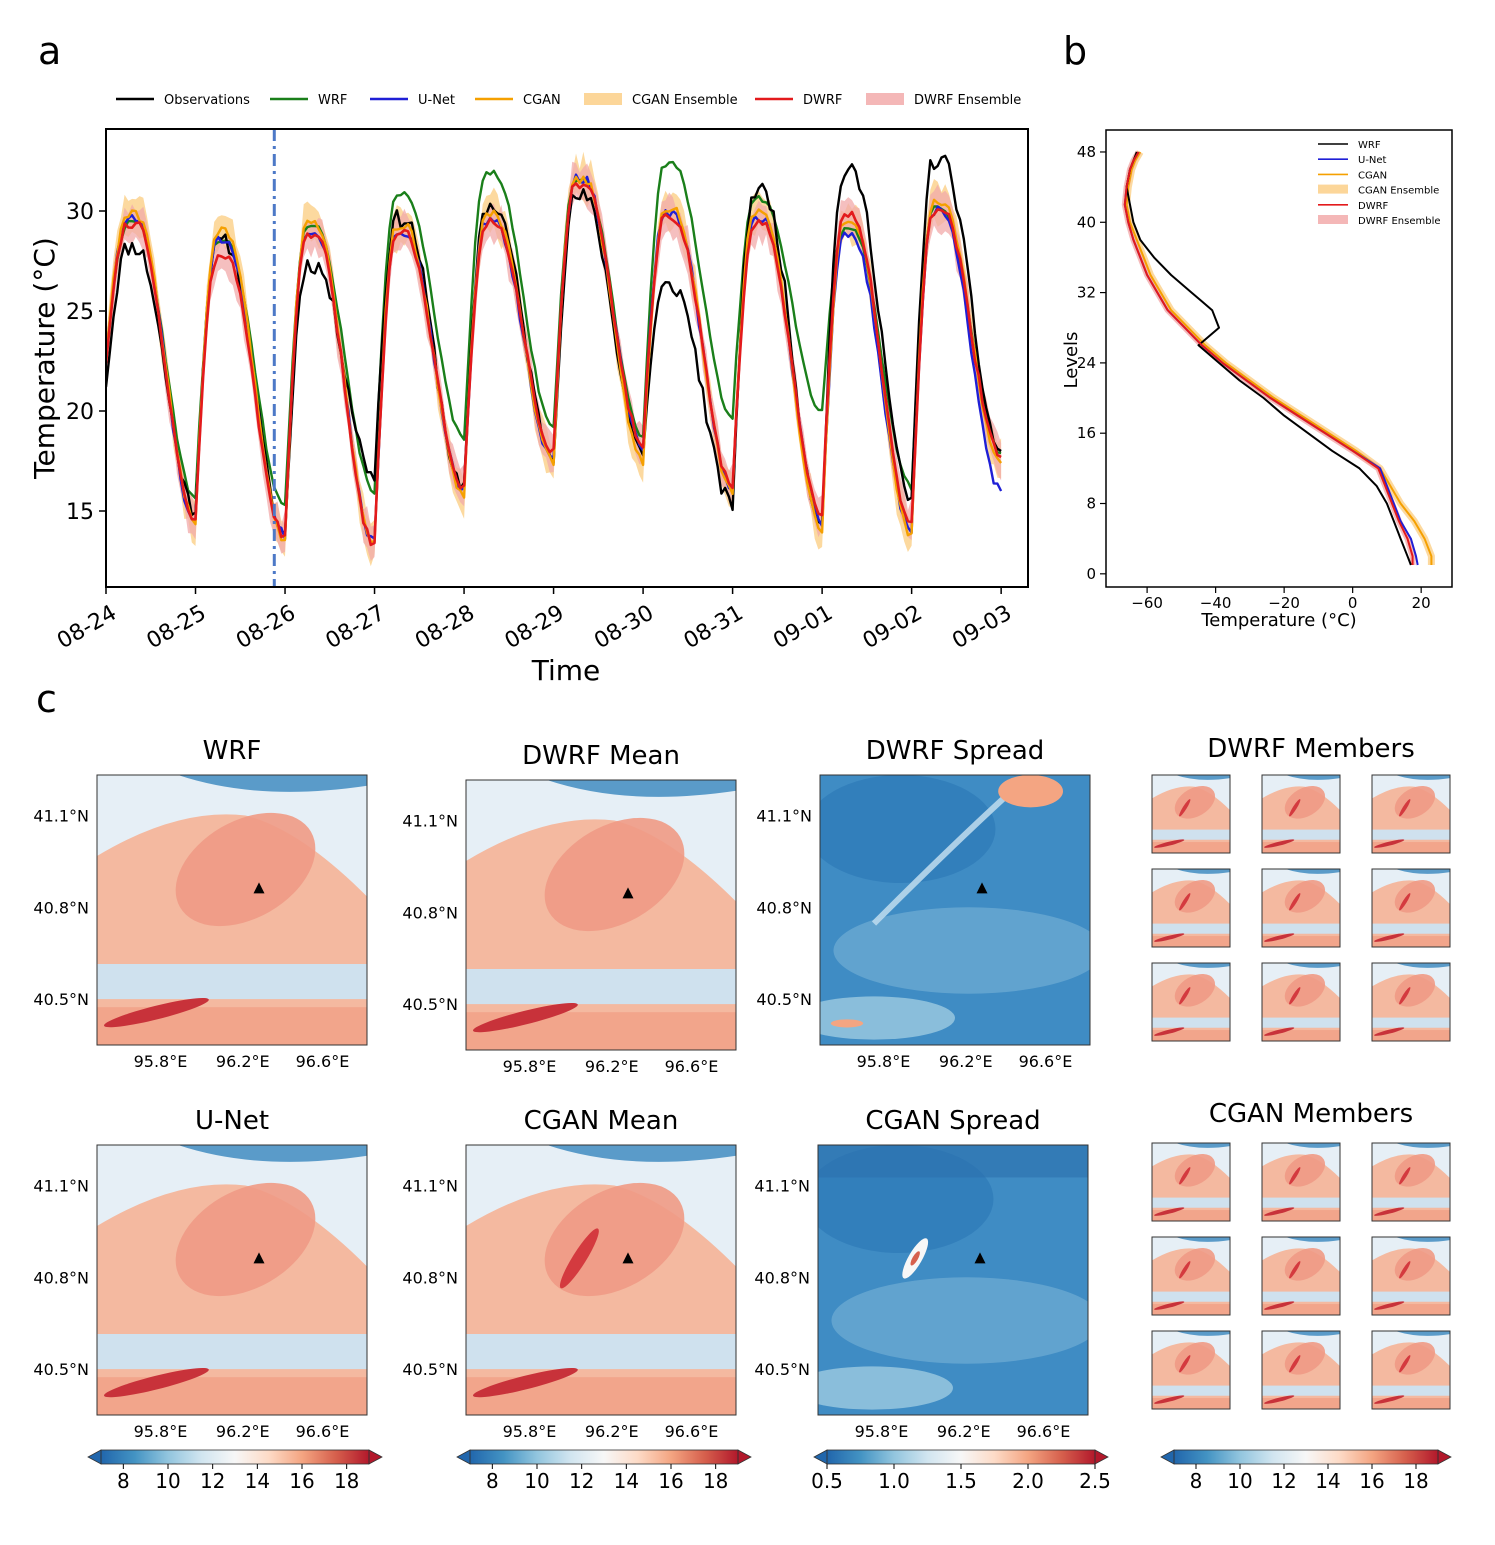 Image resolution: width=1495 pixels, height=1545 pixels. What do you see at coordinates (87, 628) in the screenshot?
I see `x-tick-label: 08-24` at bounding box center [87, 628].